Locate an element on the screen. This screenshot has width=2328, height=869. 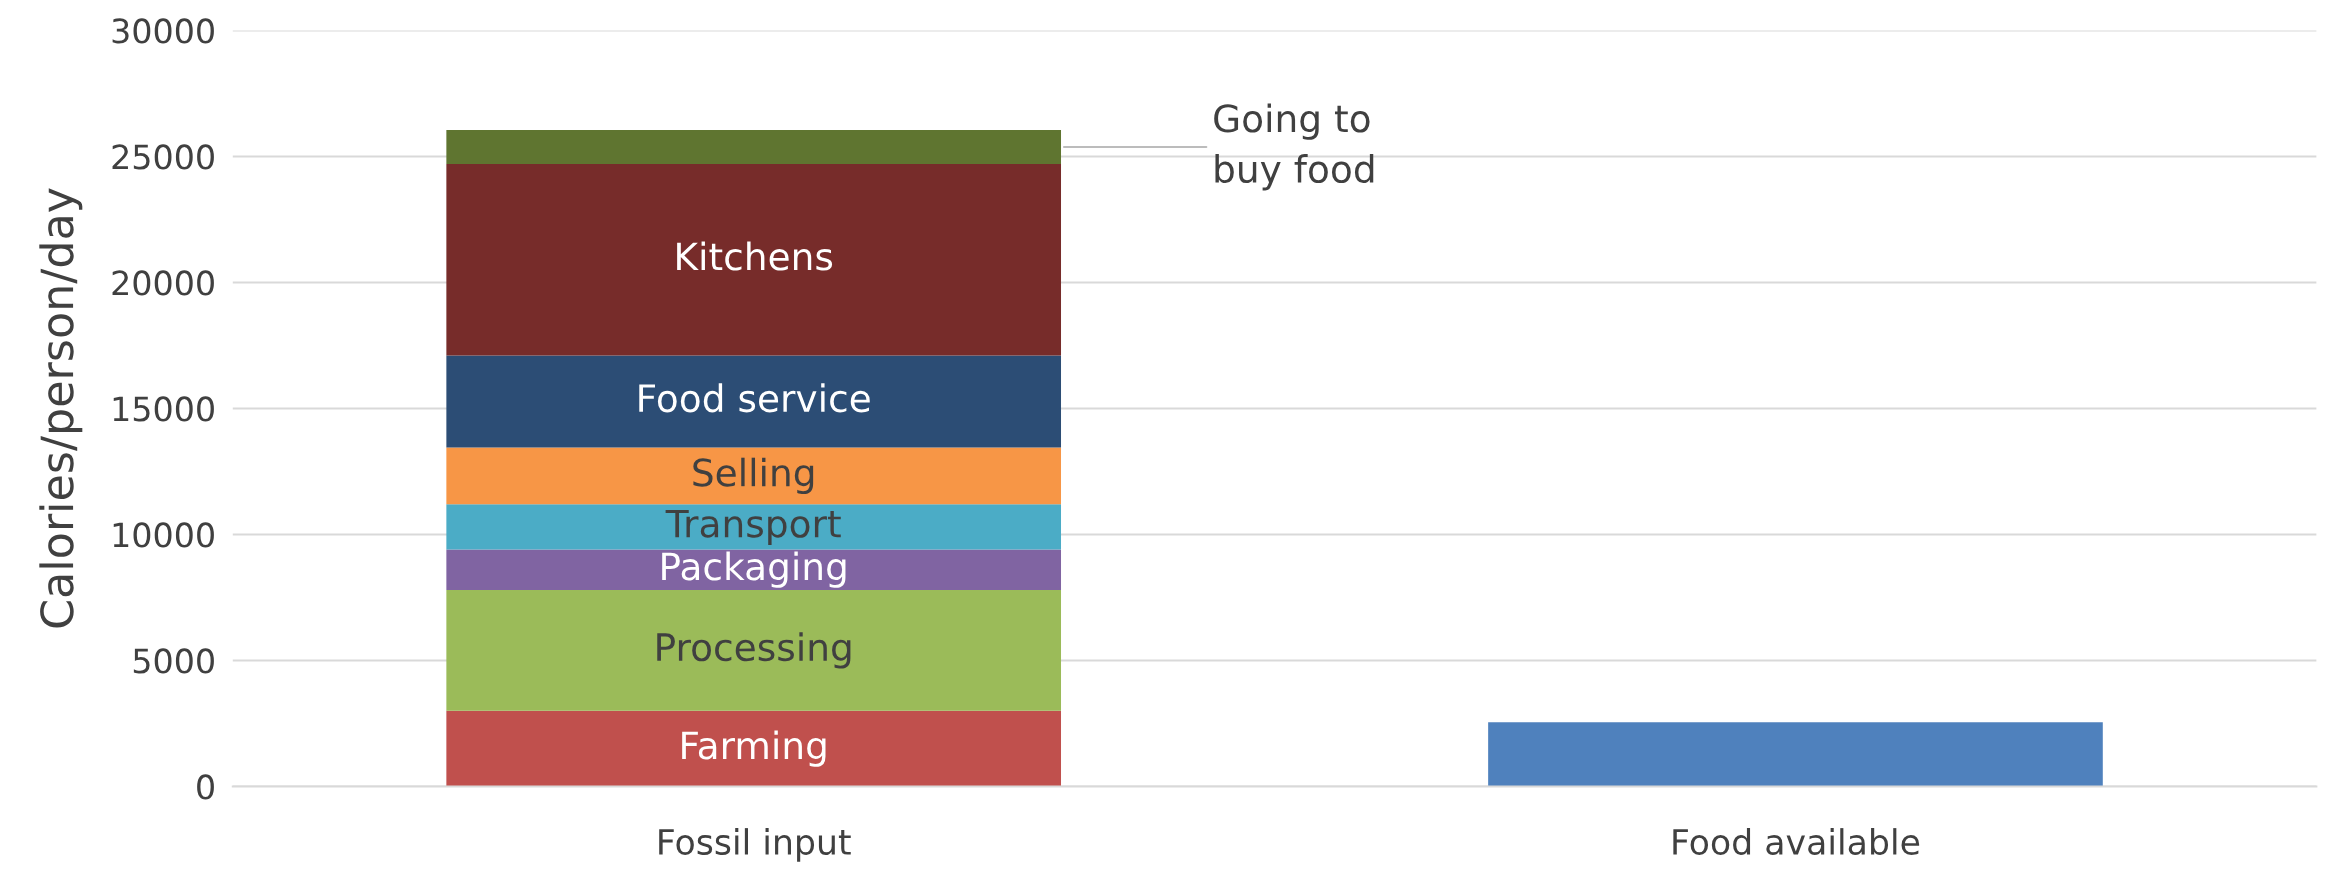
series-label: Food service is located at coordinates (754, 398).